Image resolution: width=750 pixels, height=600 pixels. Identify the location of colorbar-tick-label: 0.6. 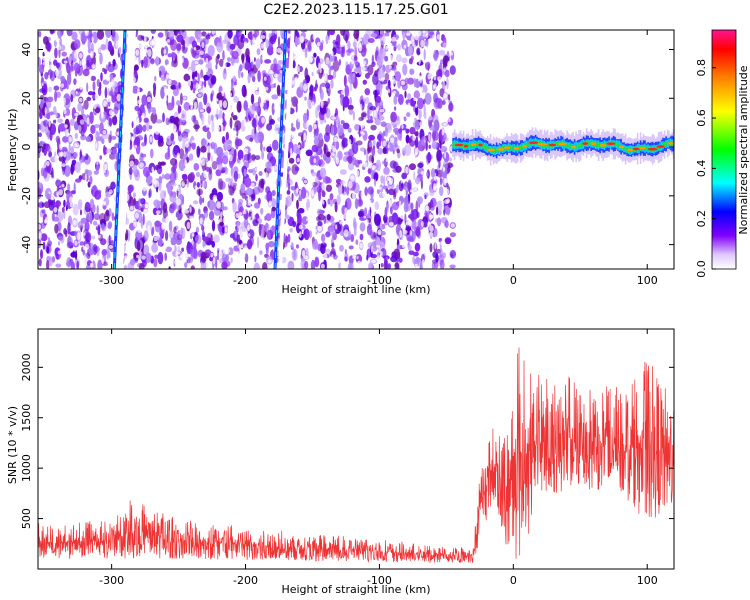
(701, 118).